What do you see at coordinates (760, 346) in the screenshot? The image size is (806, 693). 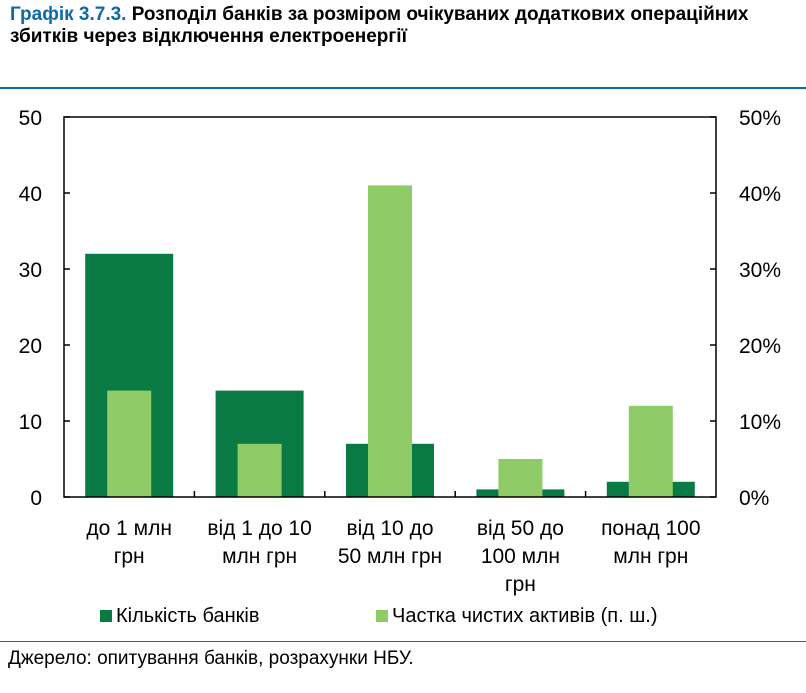 I see `right-tick-label-2: 20%` at bounding box center [760, 346].